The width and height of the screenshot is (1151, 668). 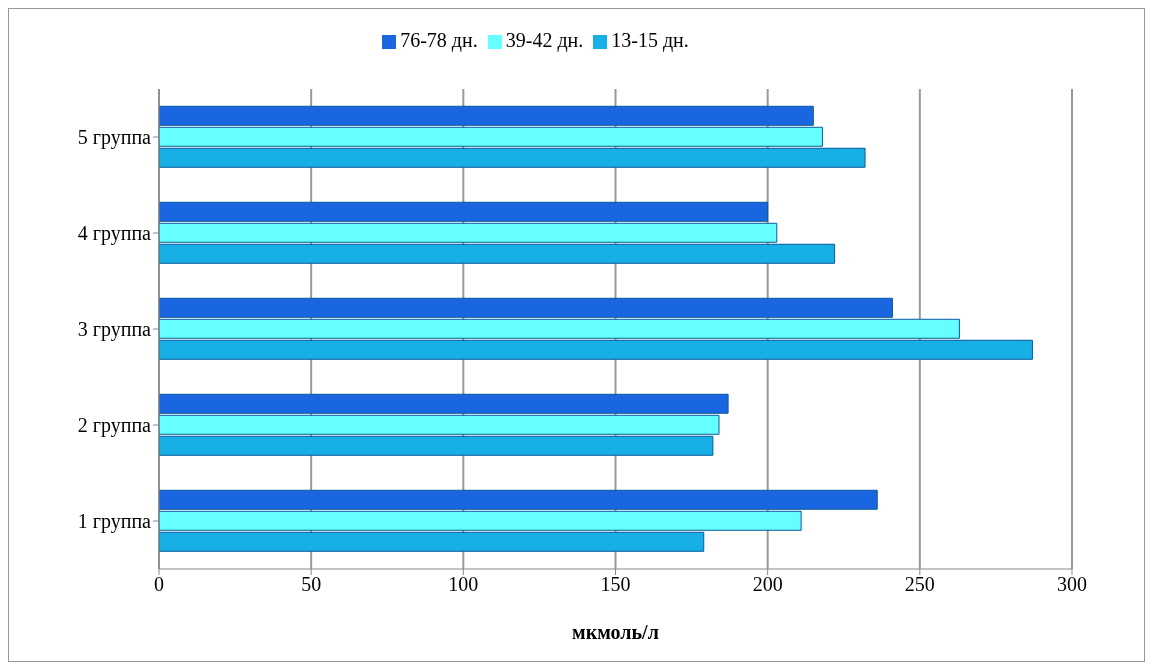 I want to click on y-tick-label: 4 группа, so click(x=114, y=234).